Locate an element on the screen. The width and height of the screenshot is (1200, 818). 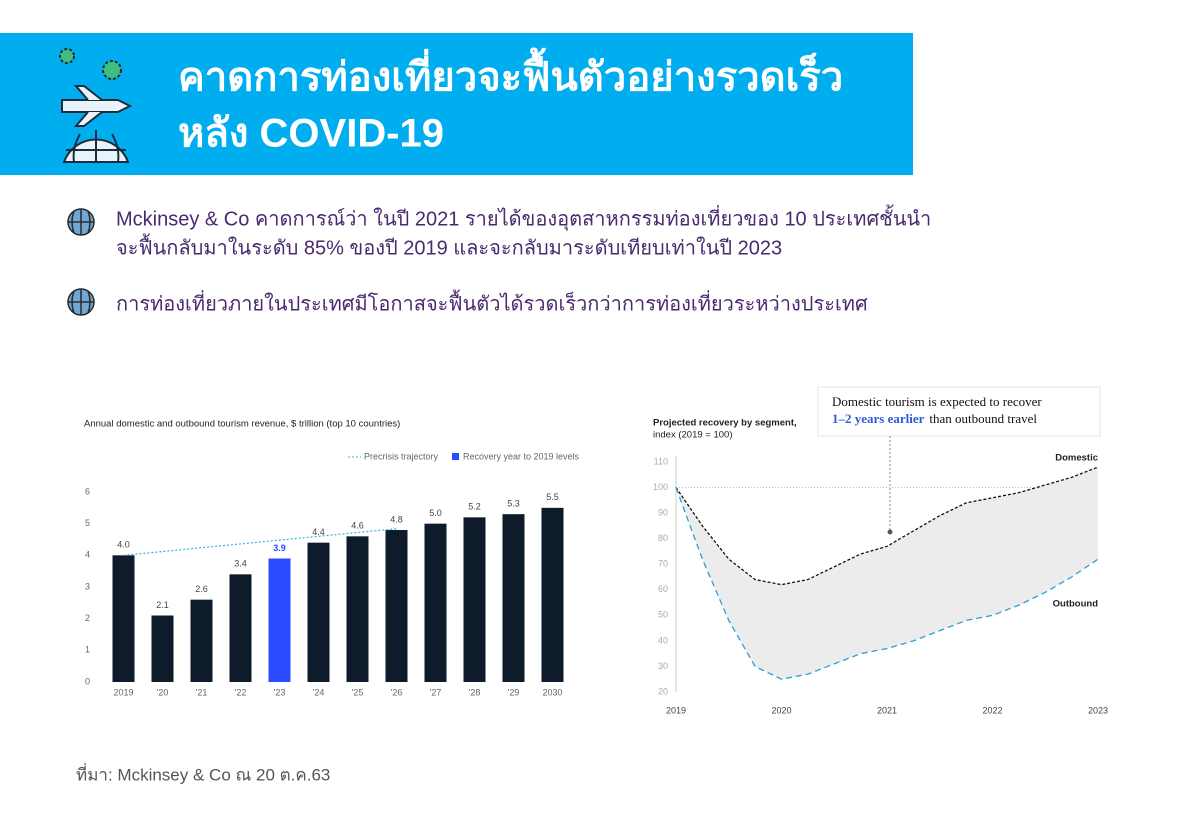
gap-area is located at coordinates (887, 573).